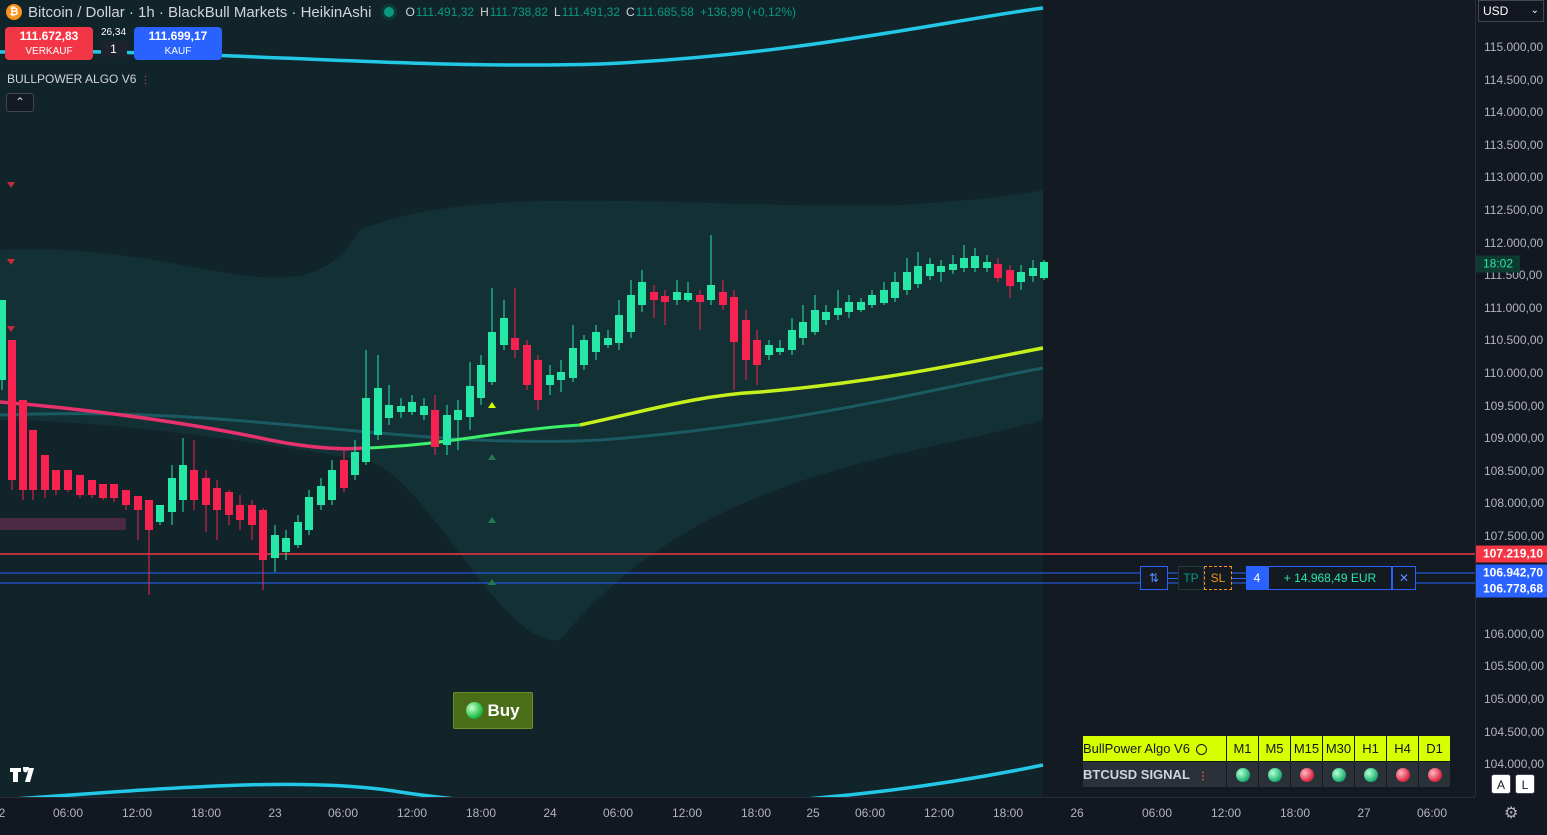  What do you see at coordinates (78, 79) in the screenshot?
I see `indicator-legend: BULLPOWER ALGO V6 ⋮` at bounding box center [78, 79].